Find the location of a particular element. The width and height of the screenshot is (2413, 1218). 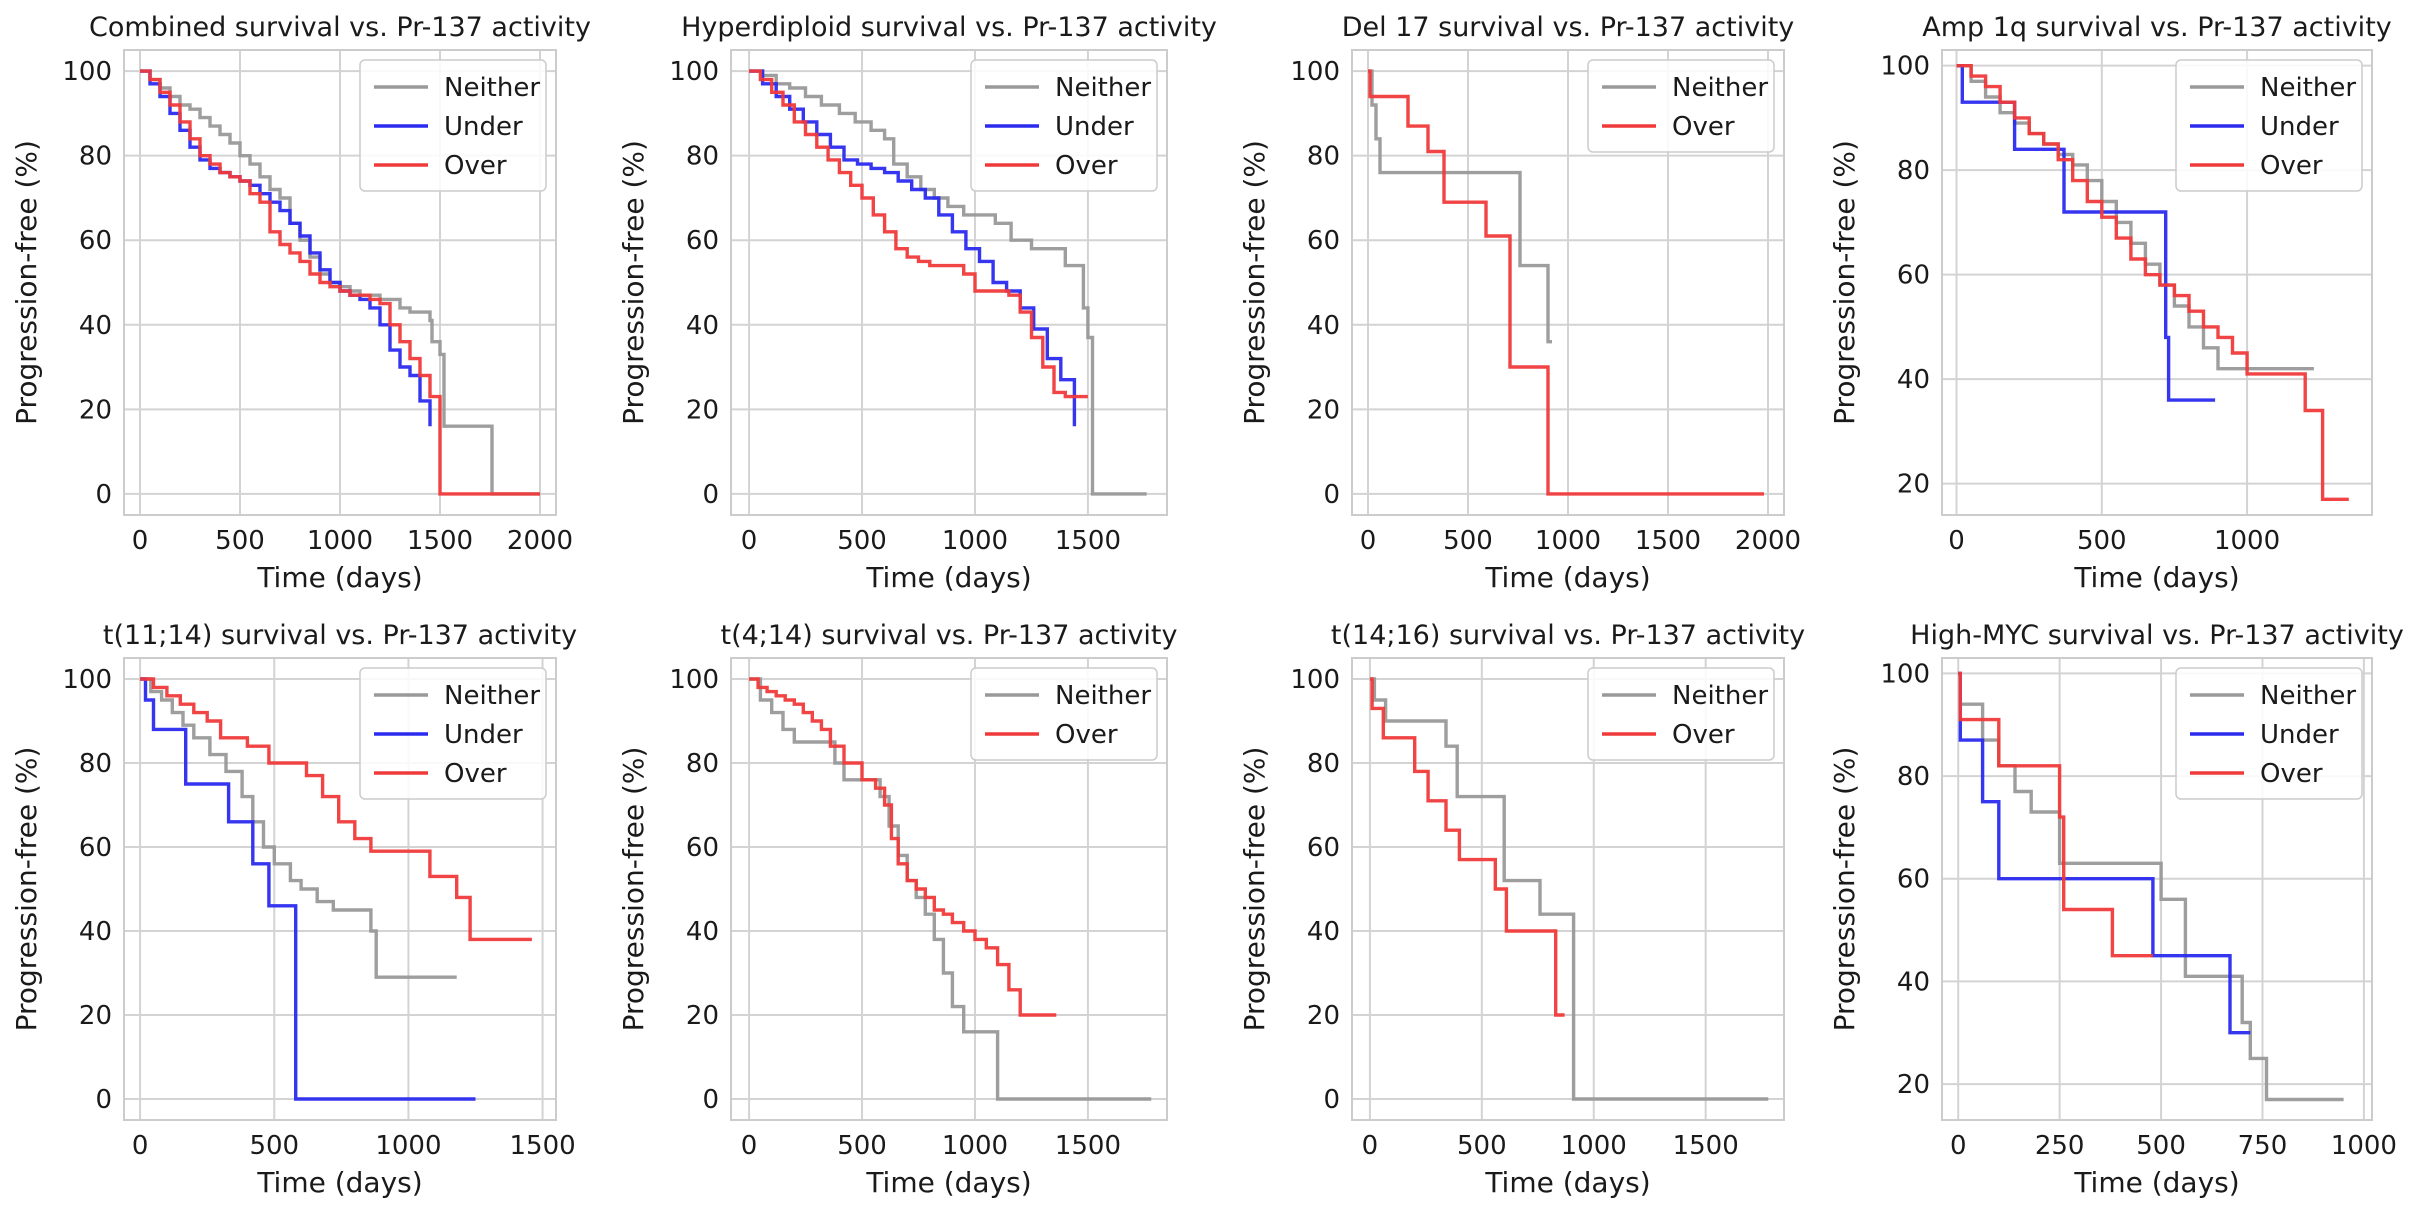

chart-title: Combined survival vs. Pr-137 activity is located at coordinates (340, 27).